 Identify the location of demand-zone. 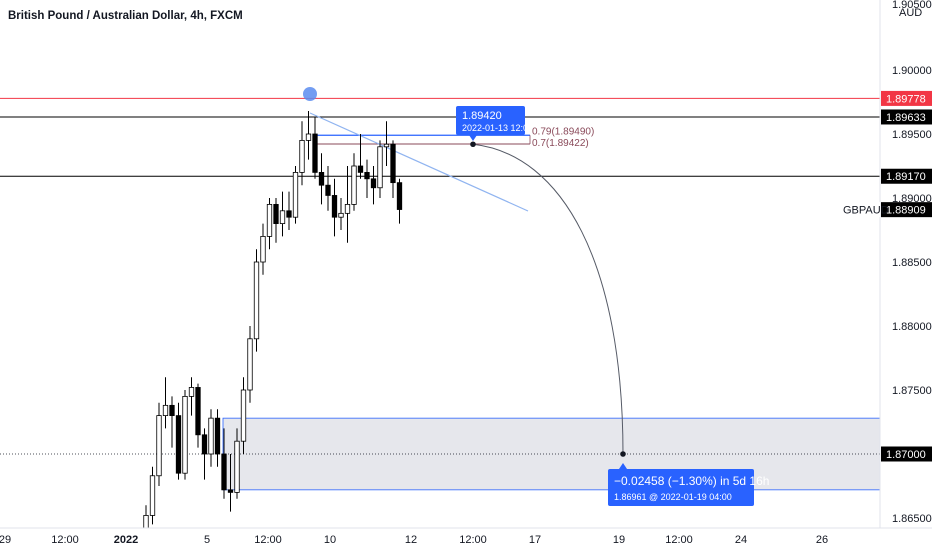
(551, 454).